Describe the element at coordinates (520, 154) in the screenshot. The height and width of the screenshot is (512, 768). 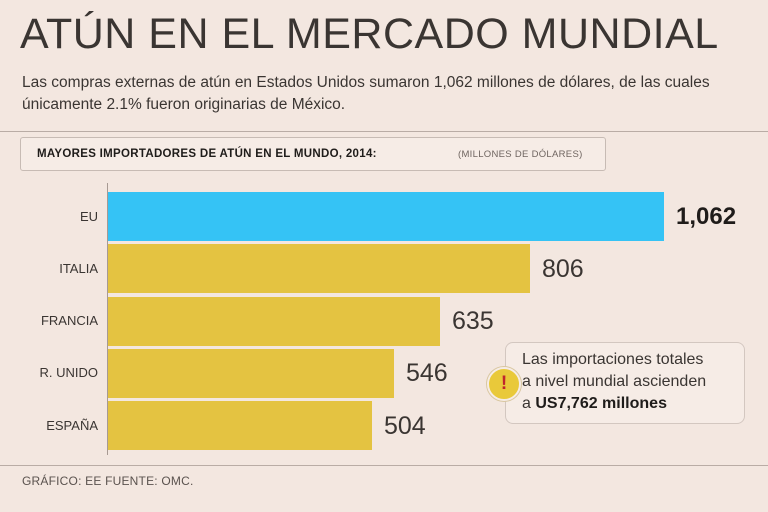
I see `chart-units: (MILLONES DE DÓLARES)` at that location.